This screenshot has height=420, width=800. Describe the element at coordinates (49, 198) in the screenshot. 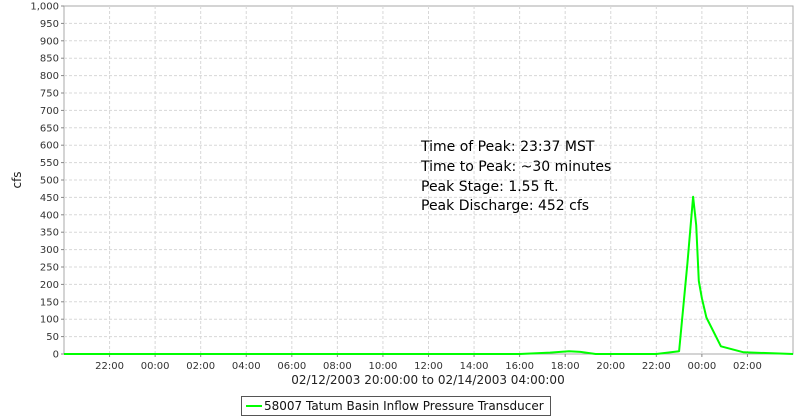

I see `y-tick-label: 450` at that location.